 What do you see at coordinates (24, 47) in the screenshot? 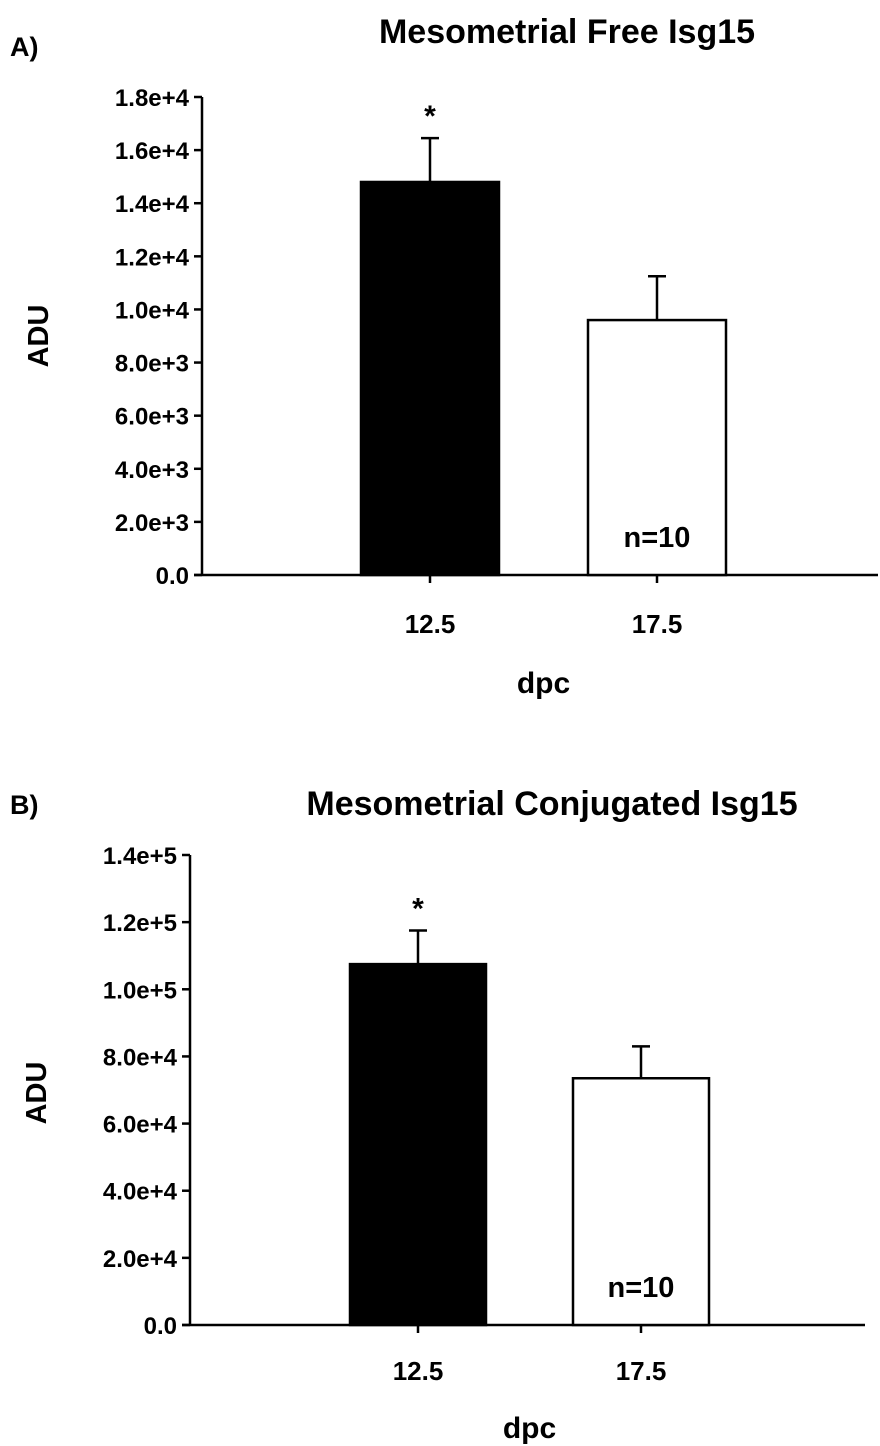
I see `panel-label: A)` at bounding box center [24, 47].